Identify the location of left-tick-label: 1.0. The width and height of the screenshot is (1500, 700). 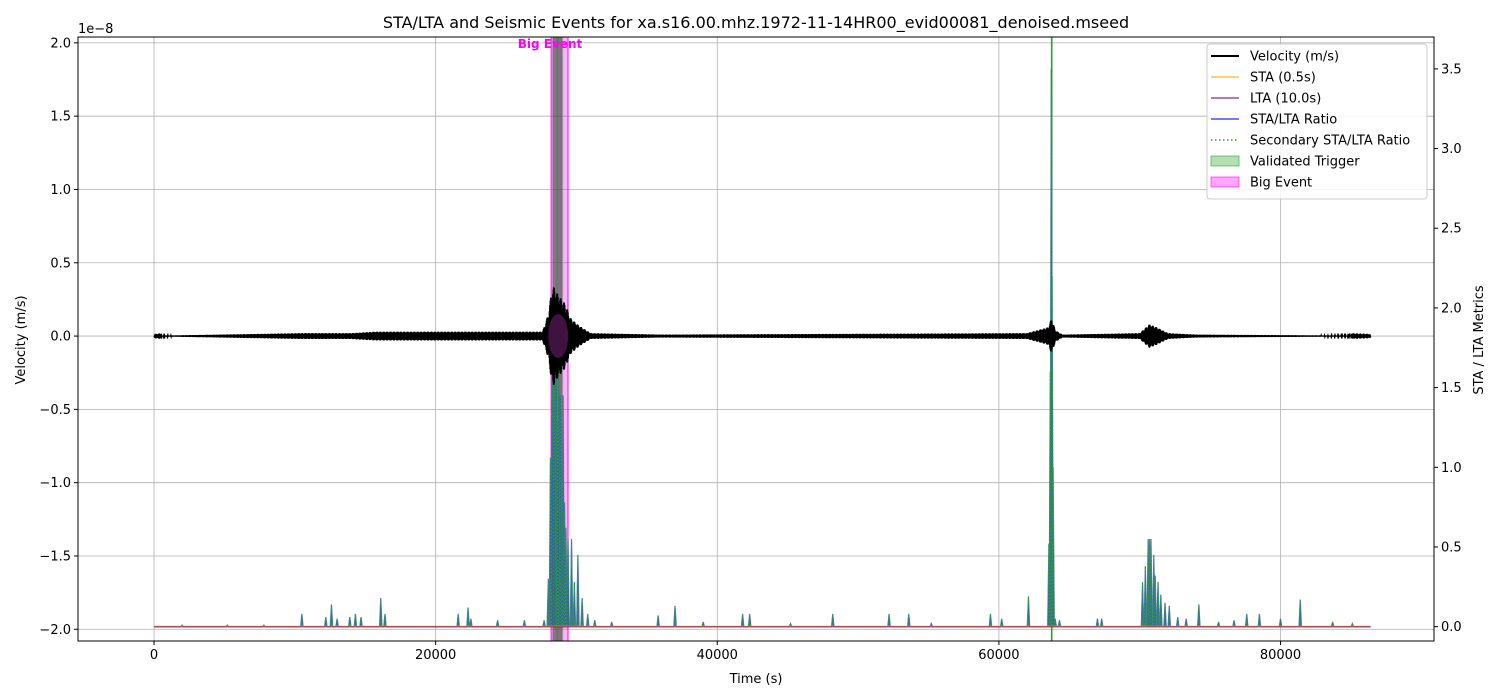
(60, 190).